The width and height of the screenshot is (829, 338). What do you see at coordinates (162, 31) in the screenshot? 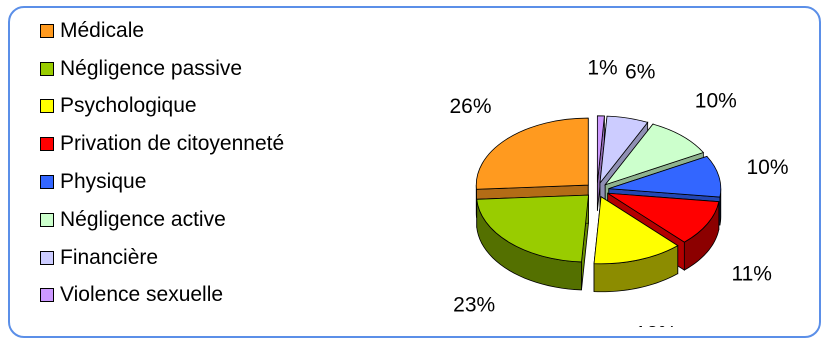
I see `legend-item: Médicale` at bounding box center [162, 31].